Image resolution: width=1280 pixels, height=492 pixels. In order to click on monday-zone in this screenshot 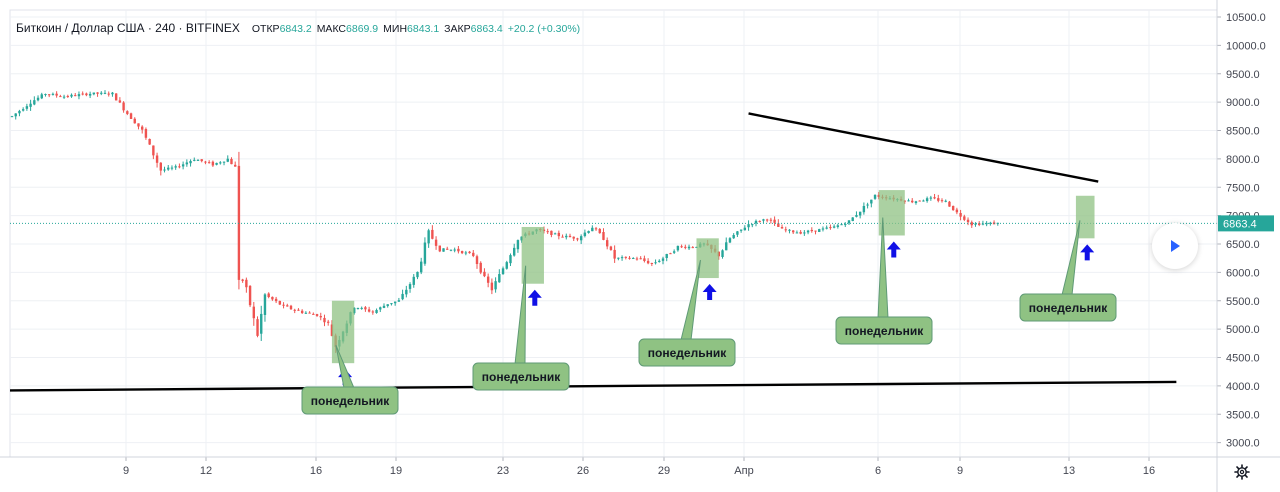, I will do `click(532, 255)`.